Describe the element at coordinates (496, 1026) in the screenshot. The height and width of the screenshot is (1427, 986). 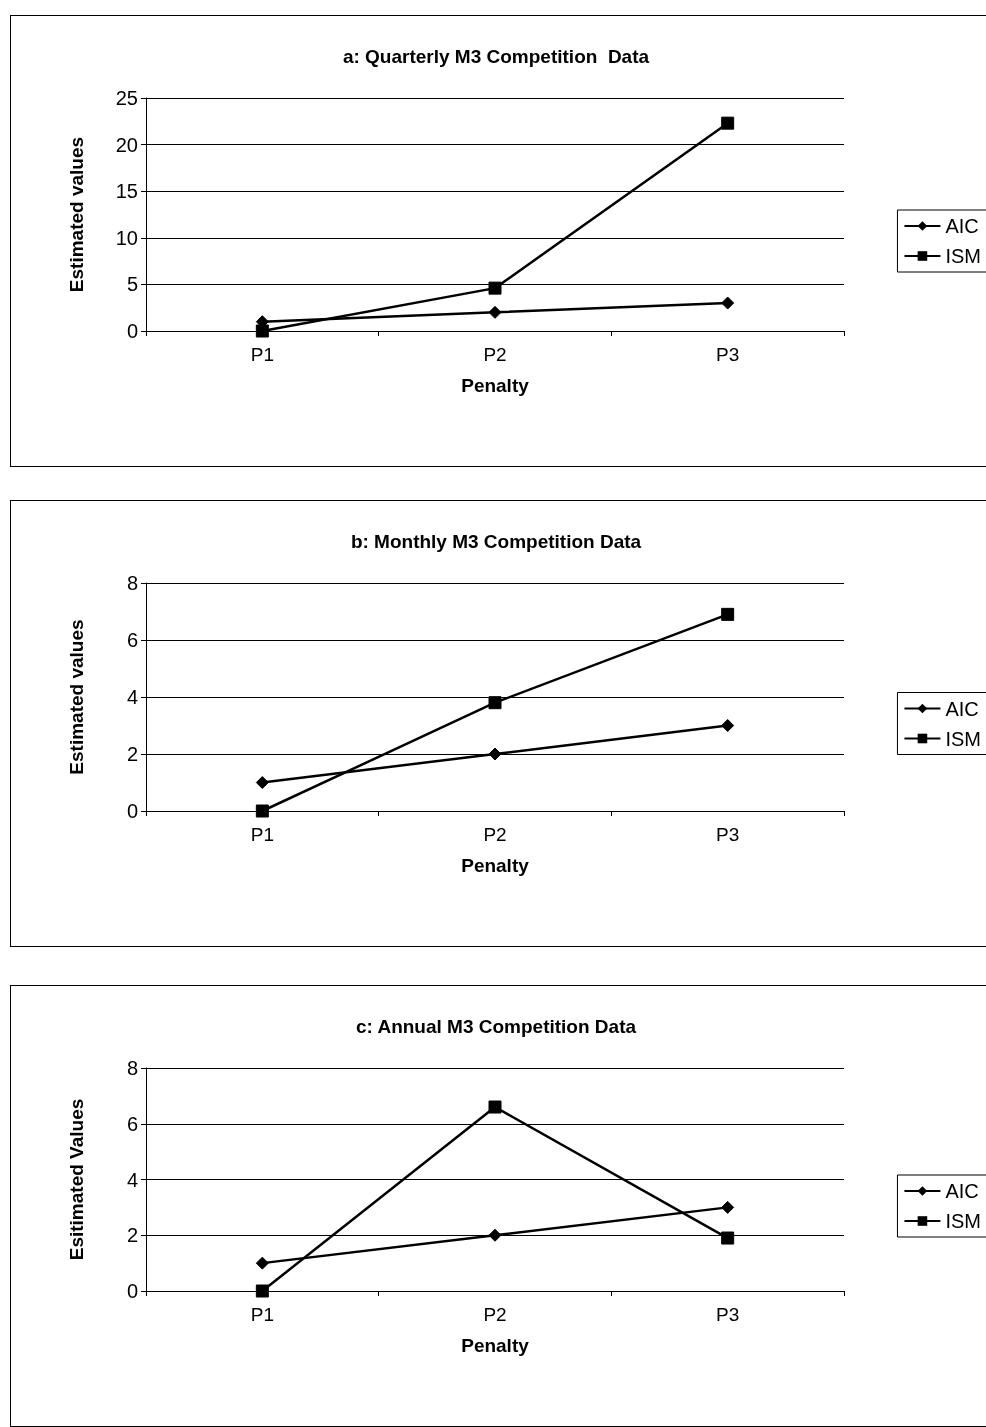
I see `chart-title: c: Annual M3 Competition Data` at that location.